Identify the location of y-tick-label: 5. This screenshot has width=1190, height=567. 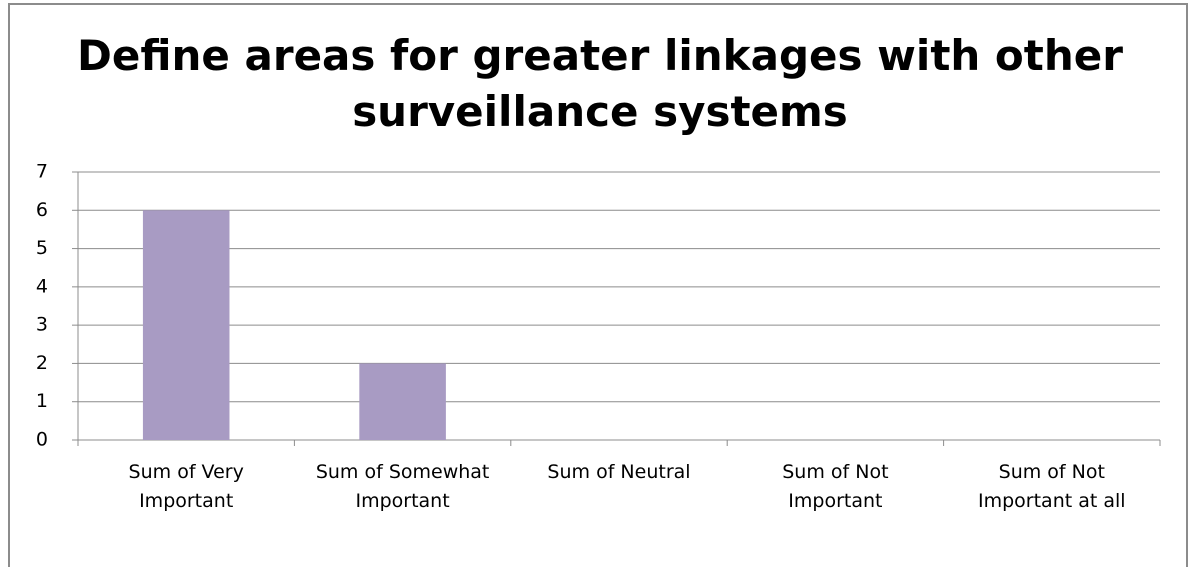
(42, 248).